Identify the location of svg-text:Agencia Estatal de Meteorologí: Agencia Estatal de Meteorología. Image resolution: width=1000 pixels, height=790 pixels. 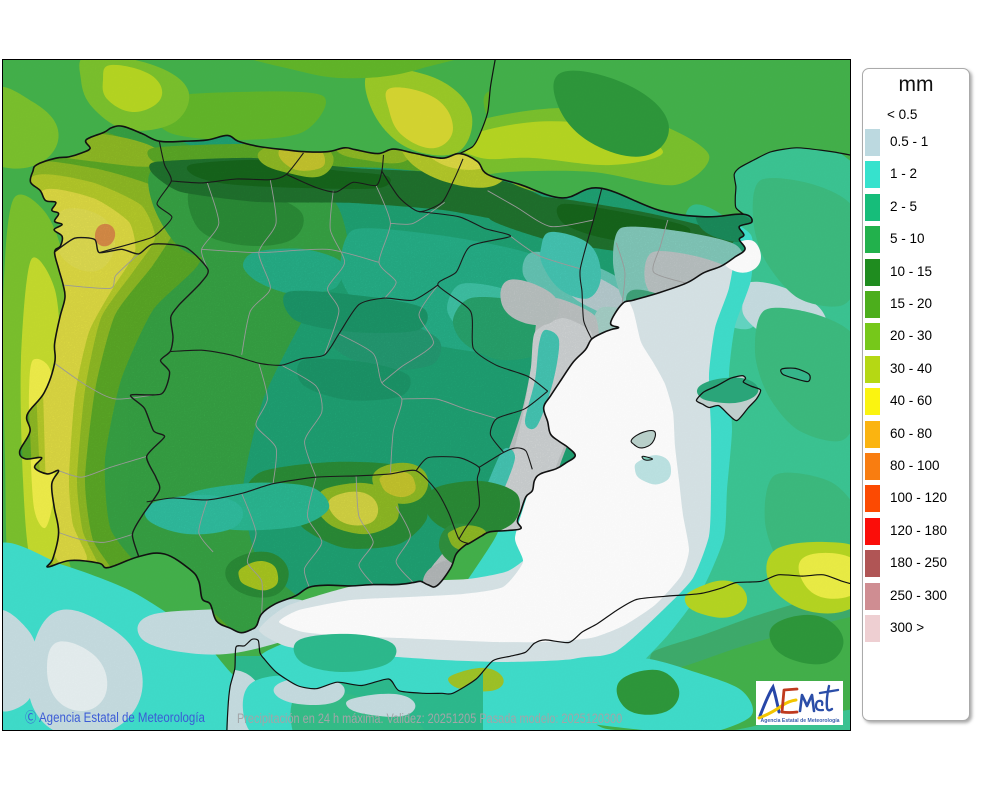
(801, 721).